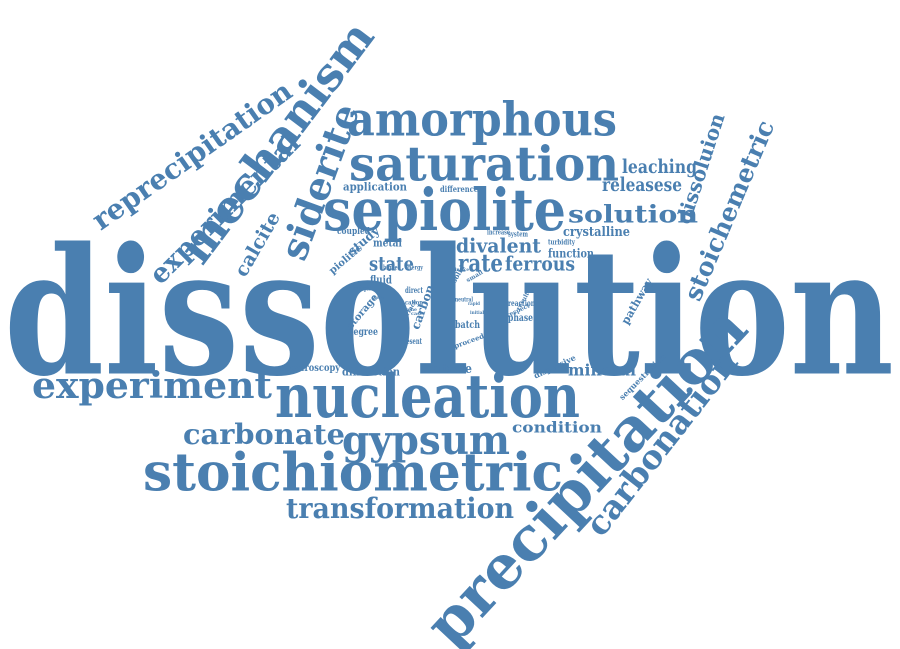  I want to click on word-coupled: coupled, so click(353, 231).